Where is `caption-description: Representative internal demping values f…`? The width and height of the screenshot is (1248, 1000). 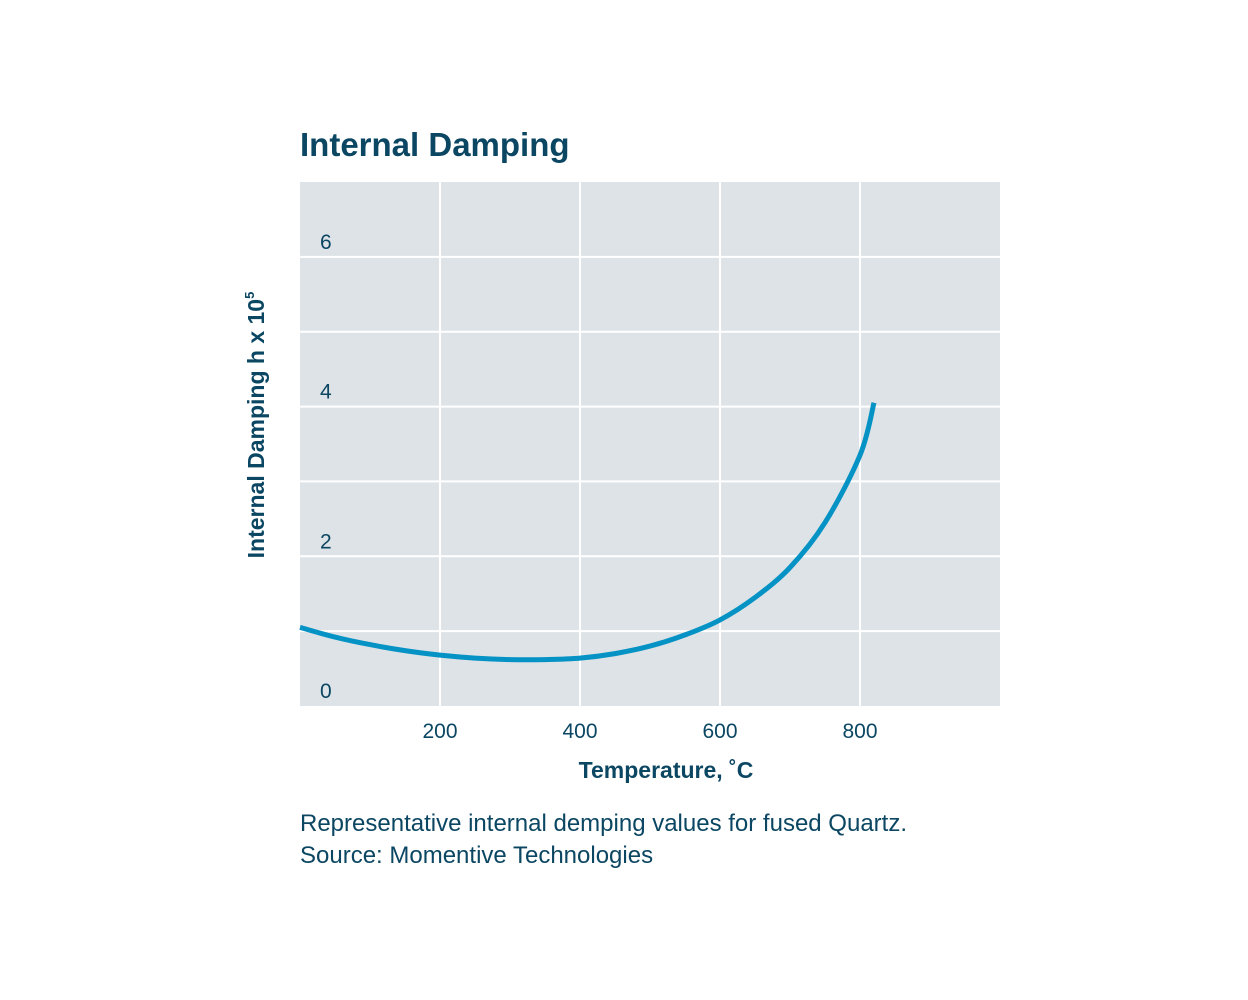
caption-description: Representative internal demping values f… is located at coordinates (603, 823).